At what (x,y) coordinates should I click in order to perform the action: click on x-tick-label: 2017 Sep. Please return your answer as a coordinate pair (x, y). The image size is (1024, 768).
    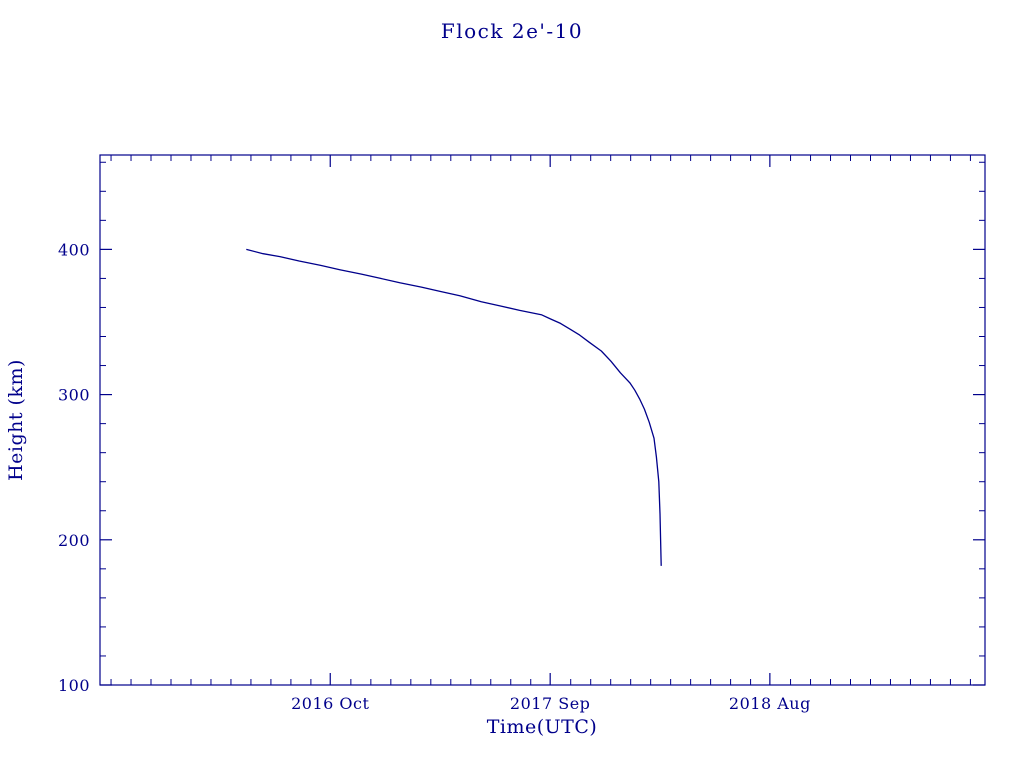
    Looking at the image, I should click on (550, 703).